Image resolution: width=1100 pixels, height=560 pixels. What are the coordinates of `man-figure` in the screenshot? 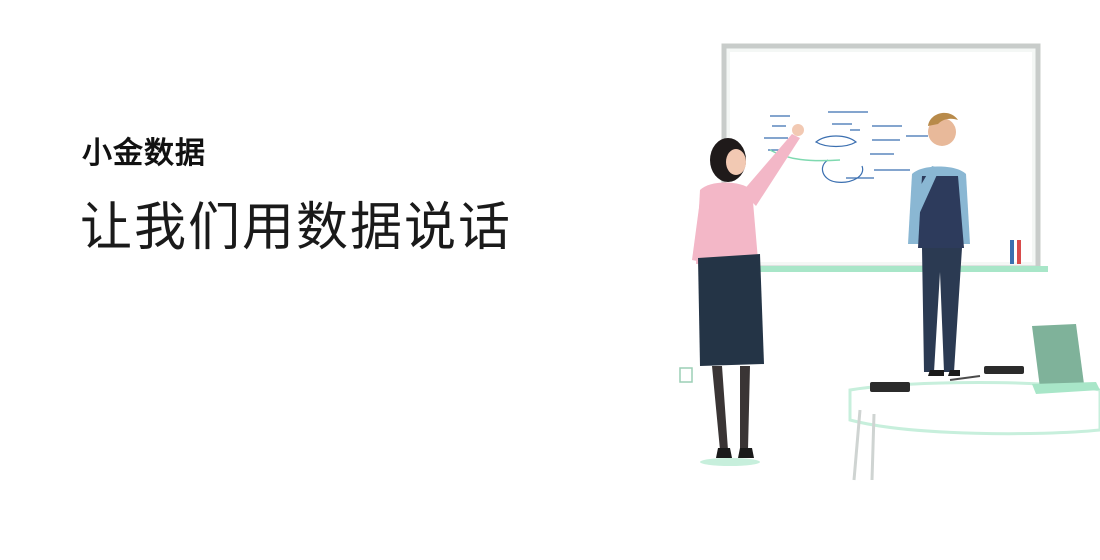 It's located at (939, 244).